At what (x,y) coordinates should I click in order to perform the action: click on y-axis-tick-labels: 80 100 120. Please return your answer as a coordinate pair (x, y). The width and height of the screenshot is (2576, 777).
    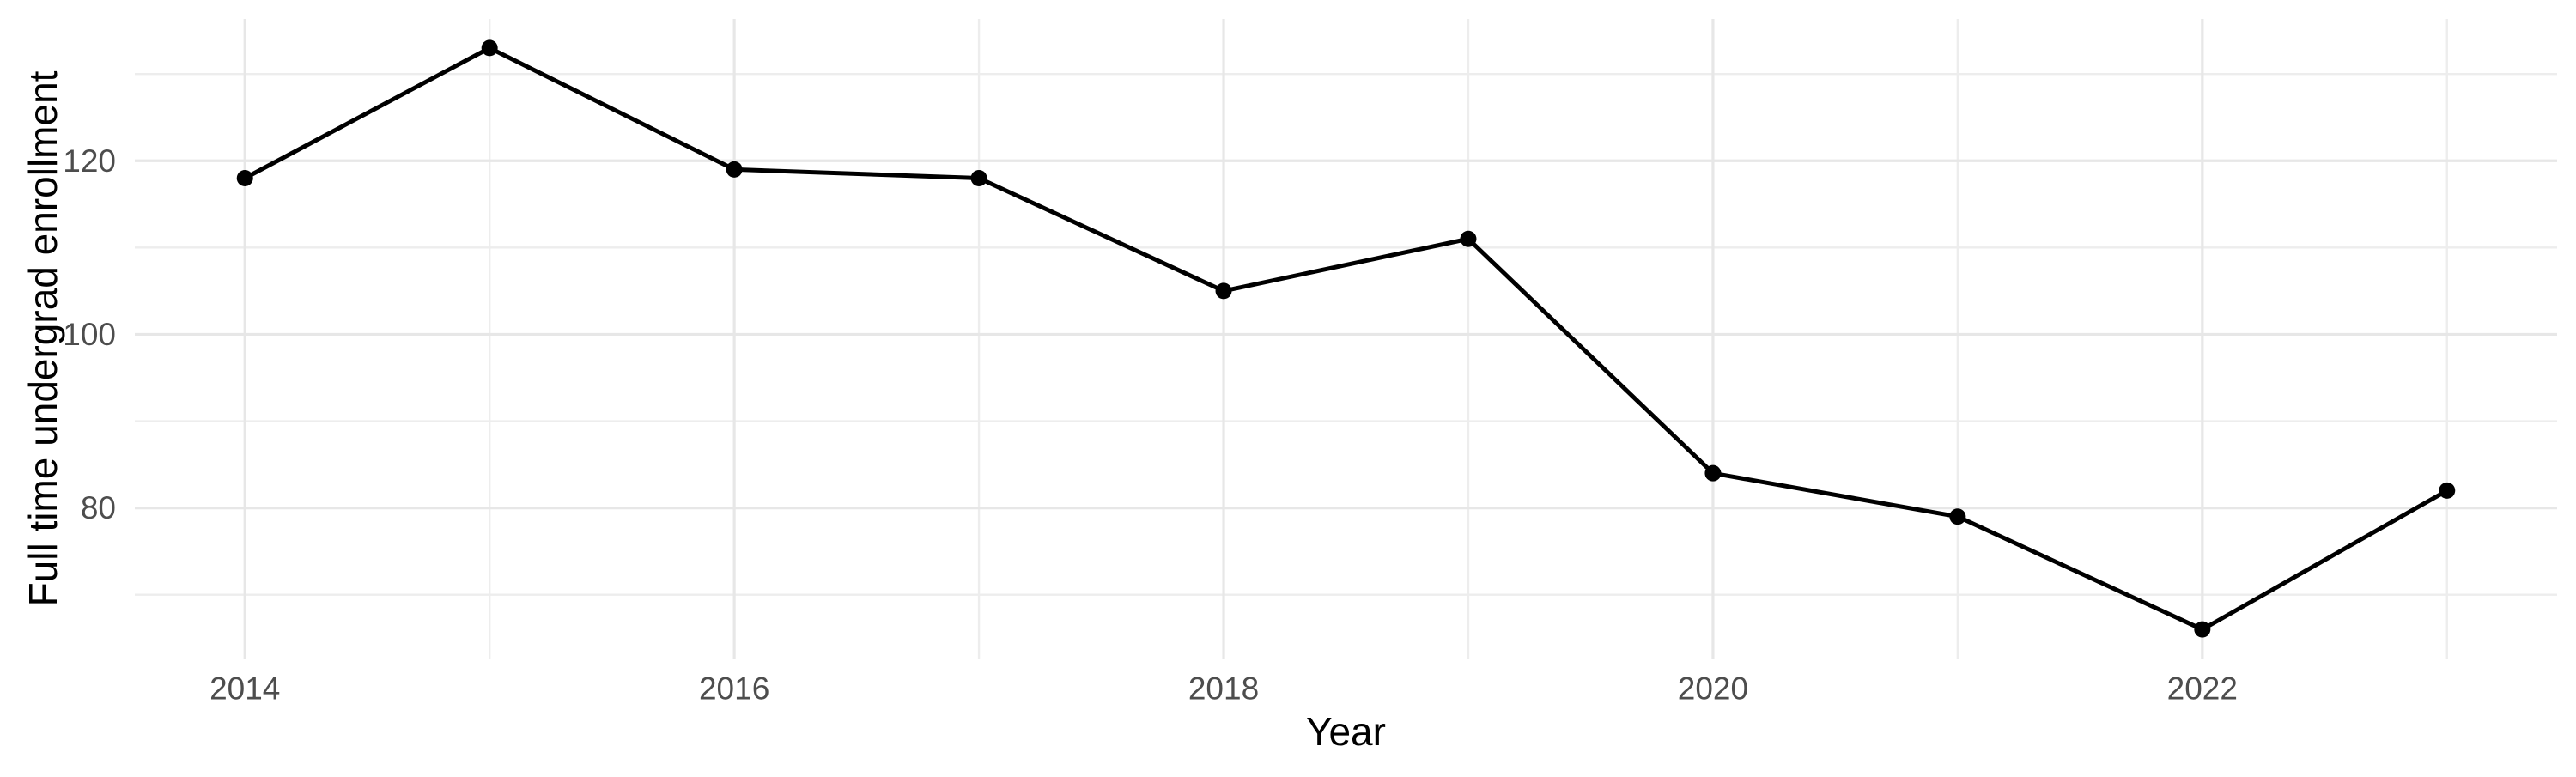
    Looking at the image, I should click on (90, 334).